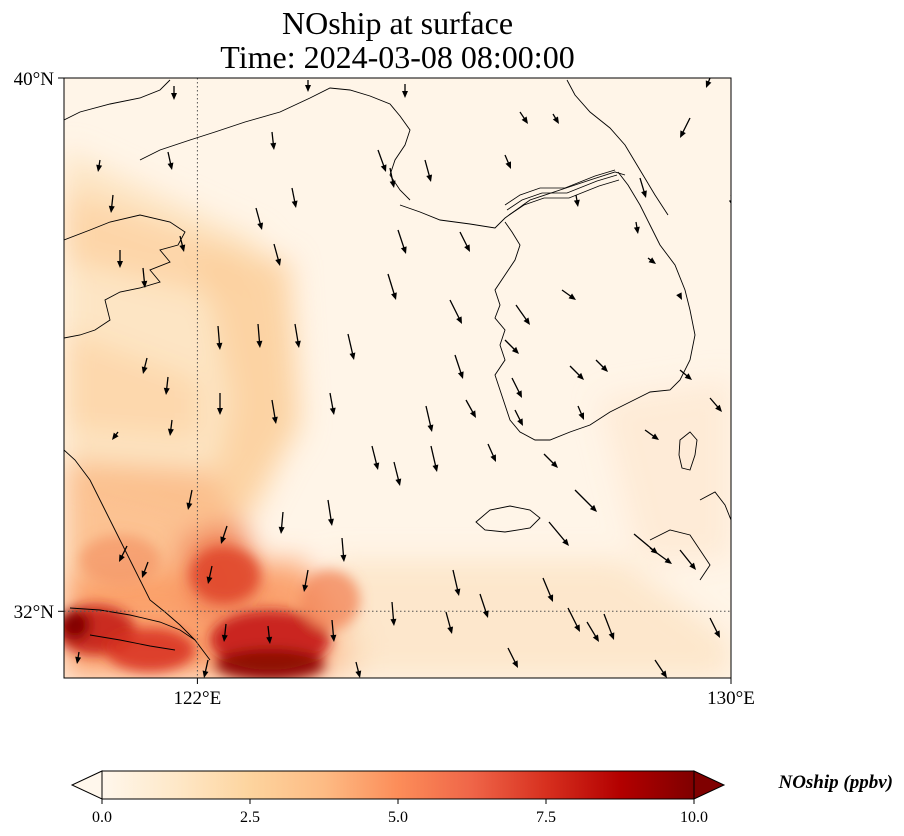 The image size is (904, 836). Describe the element at coordinates (250, 817) in the screenshot. I see `colorbar-tick-1: 2.5` at that location.